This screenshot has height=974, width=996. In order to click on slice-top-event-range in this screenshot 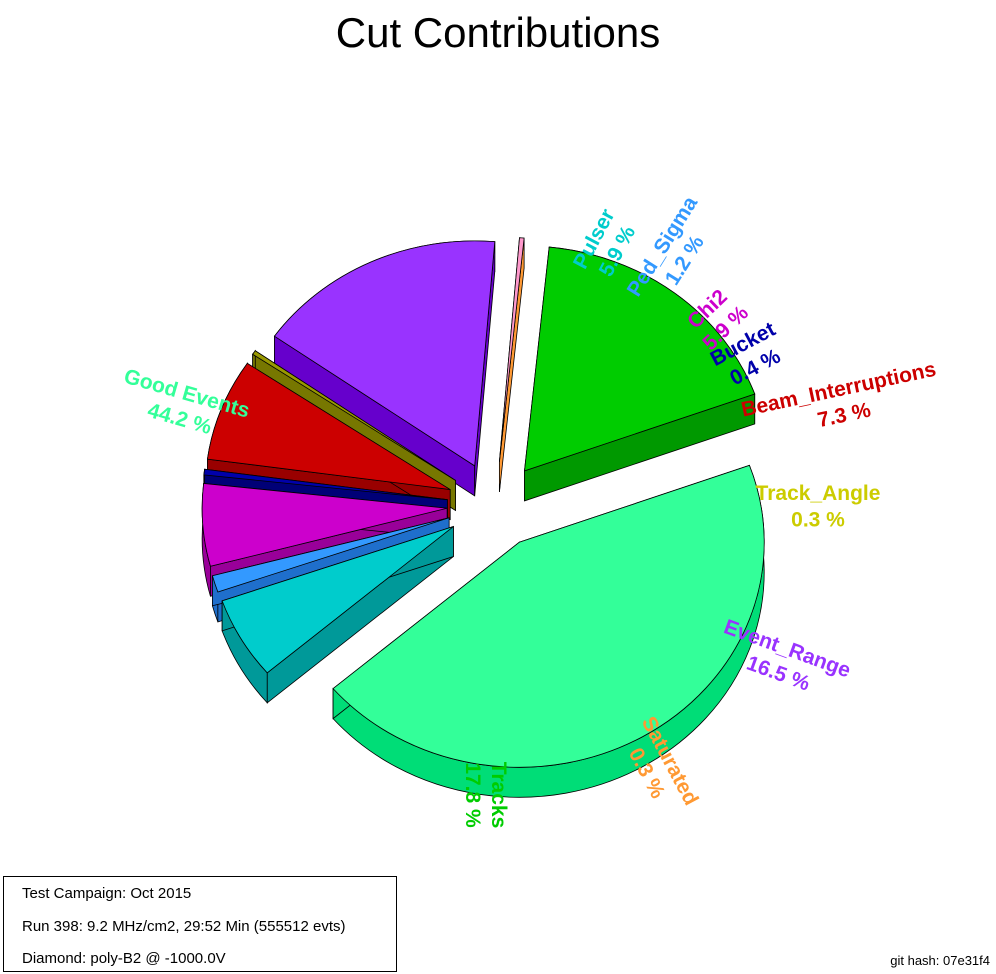, I will do `click(384, 353)`.